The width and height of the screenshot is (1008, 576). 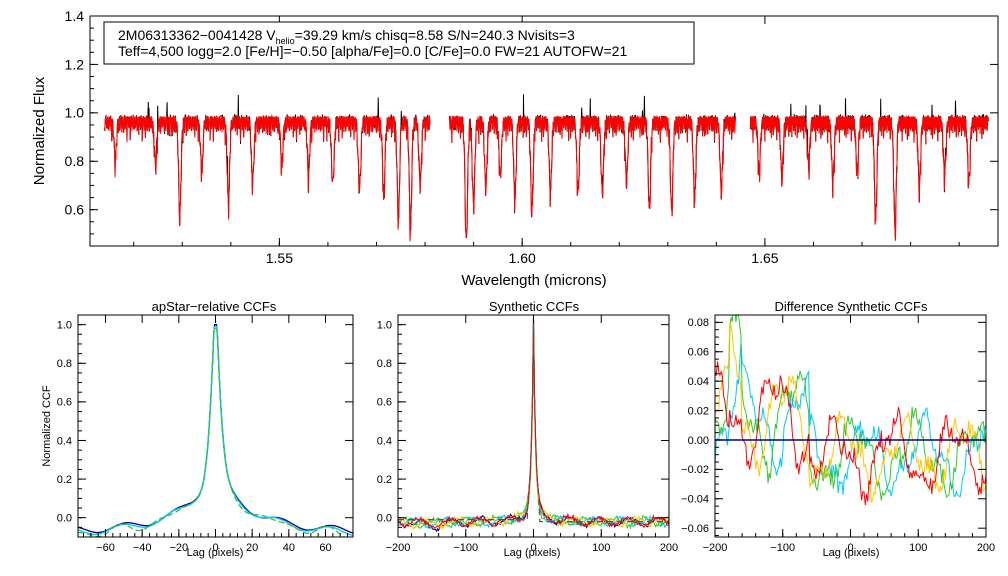 I want to click on apstar-ccf-lines, so click(x=215, y=430).